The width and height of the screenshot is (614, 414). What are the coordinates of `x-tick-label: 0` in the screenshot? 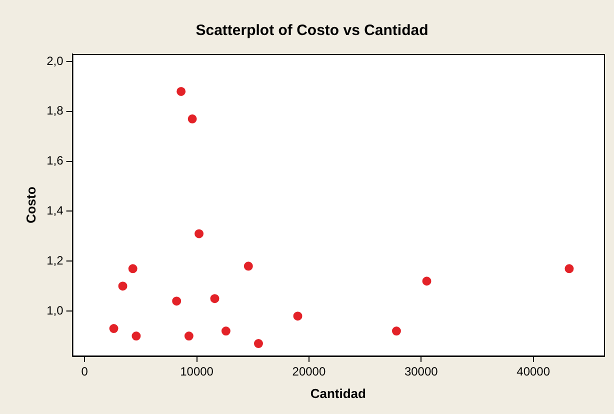 It's located at (84, 371).